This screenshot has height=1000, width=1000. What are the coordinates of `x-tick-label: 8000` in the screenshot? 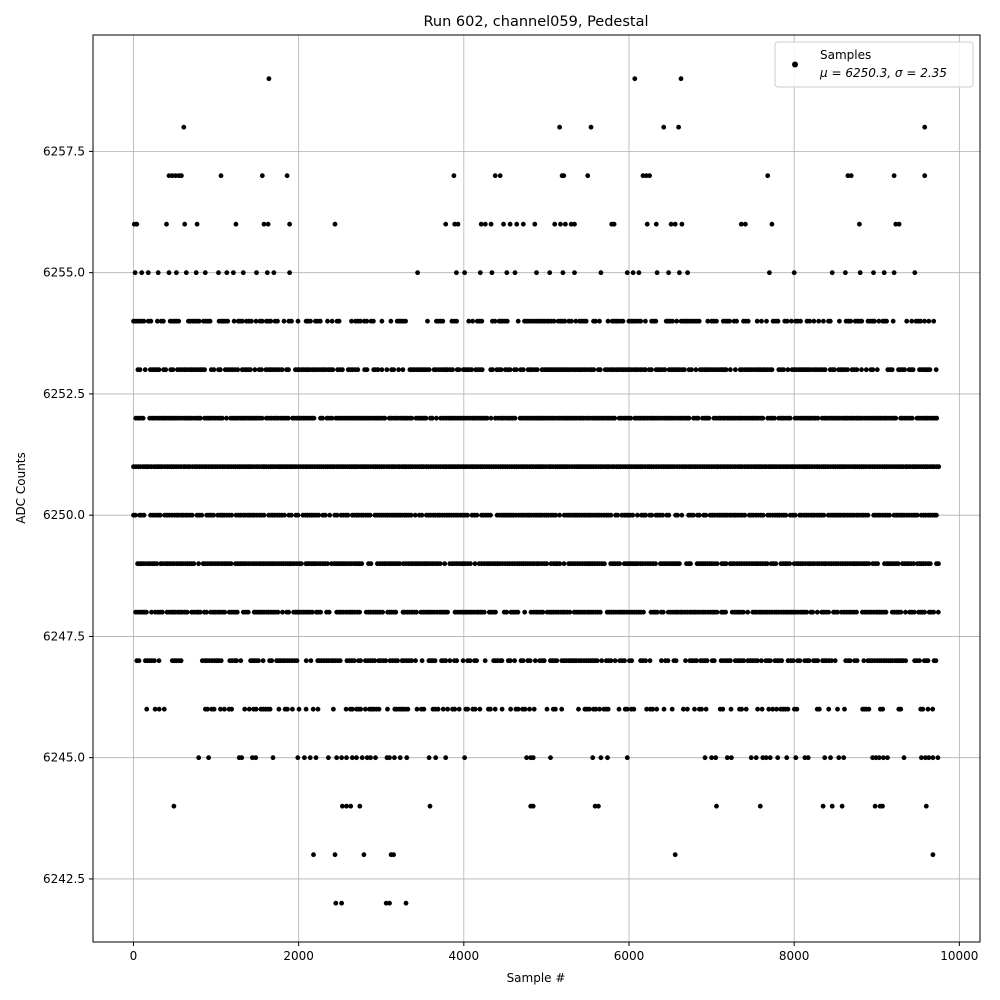 It's located at (794, 956).